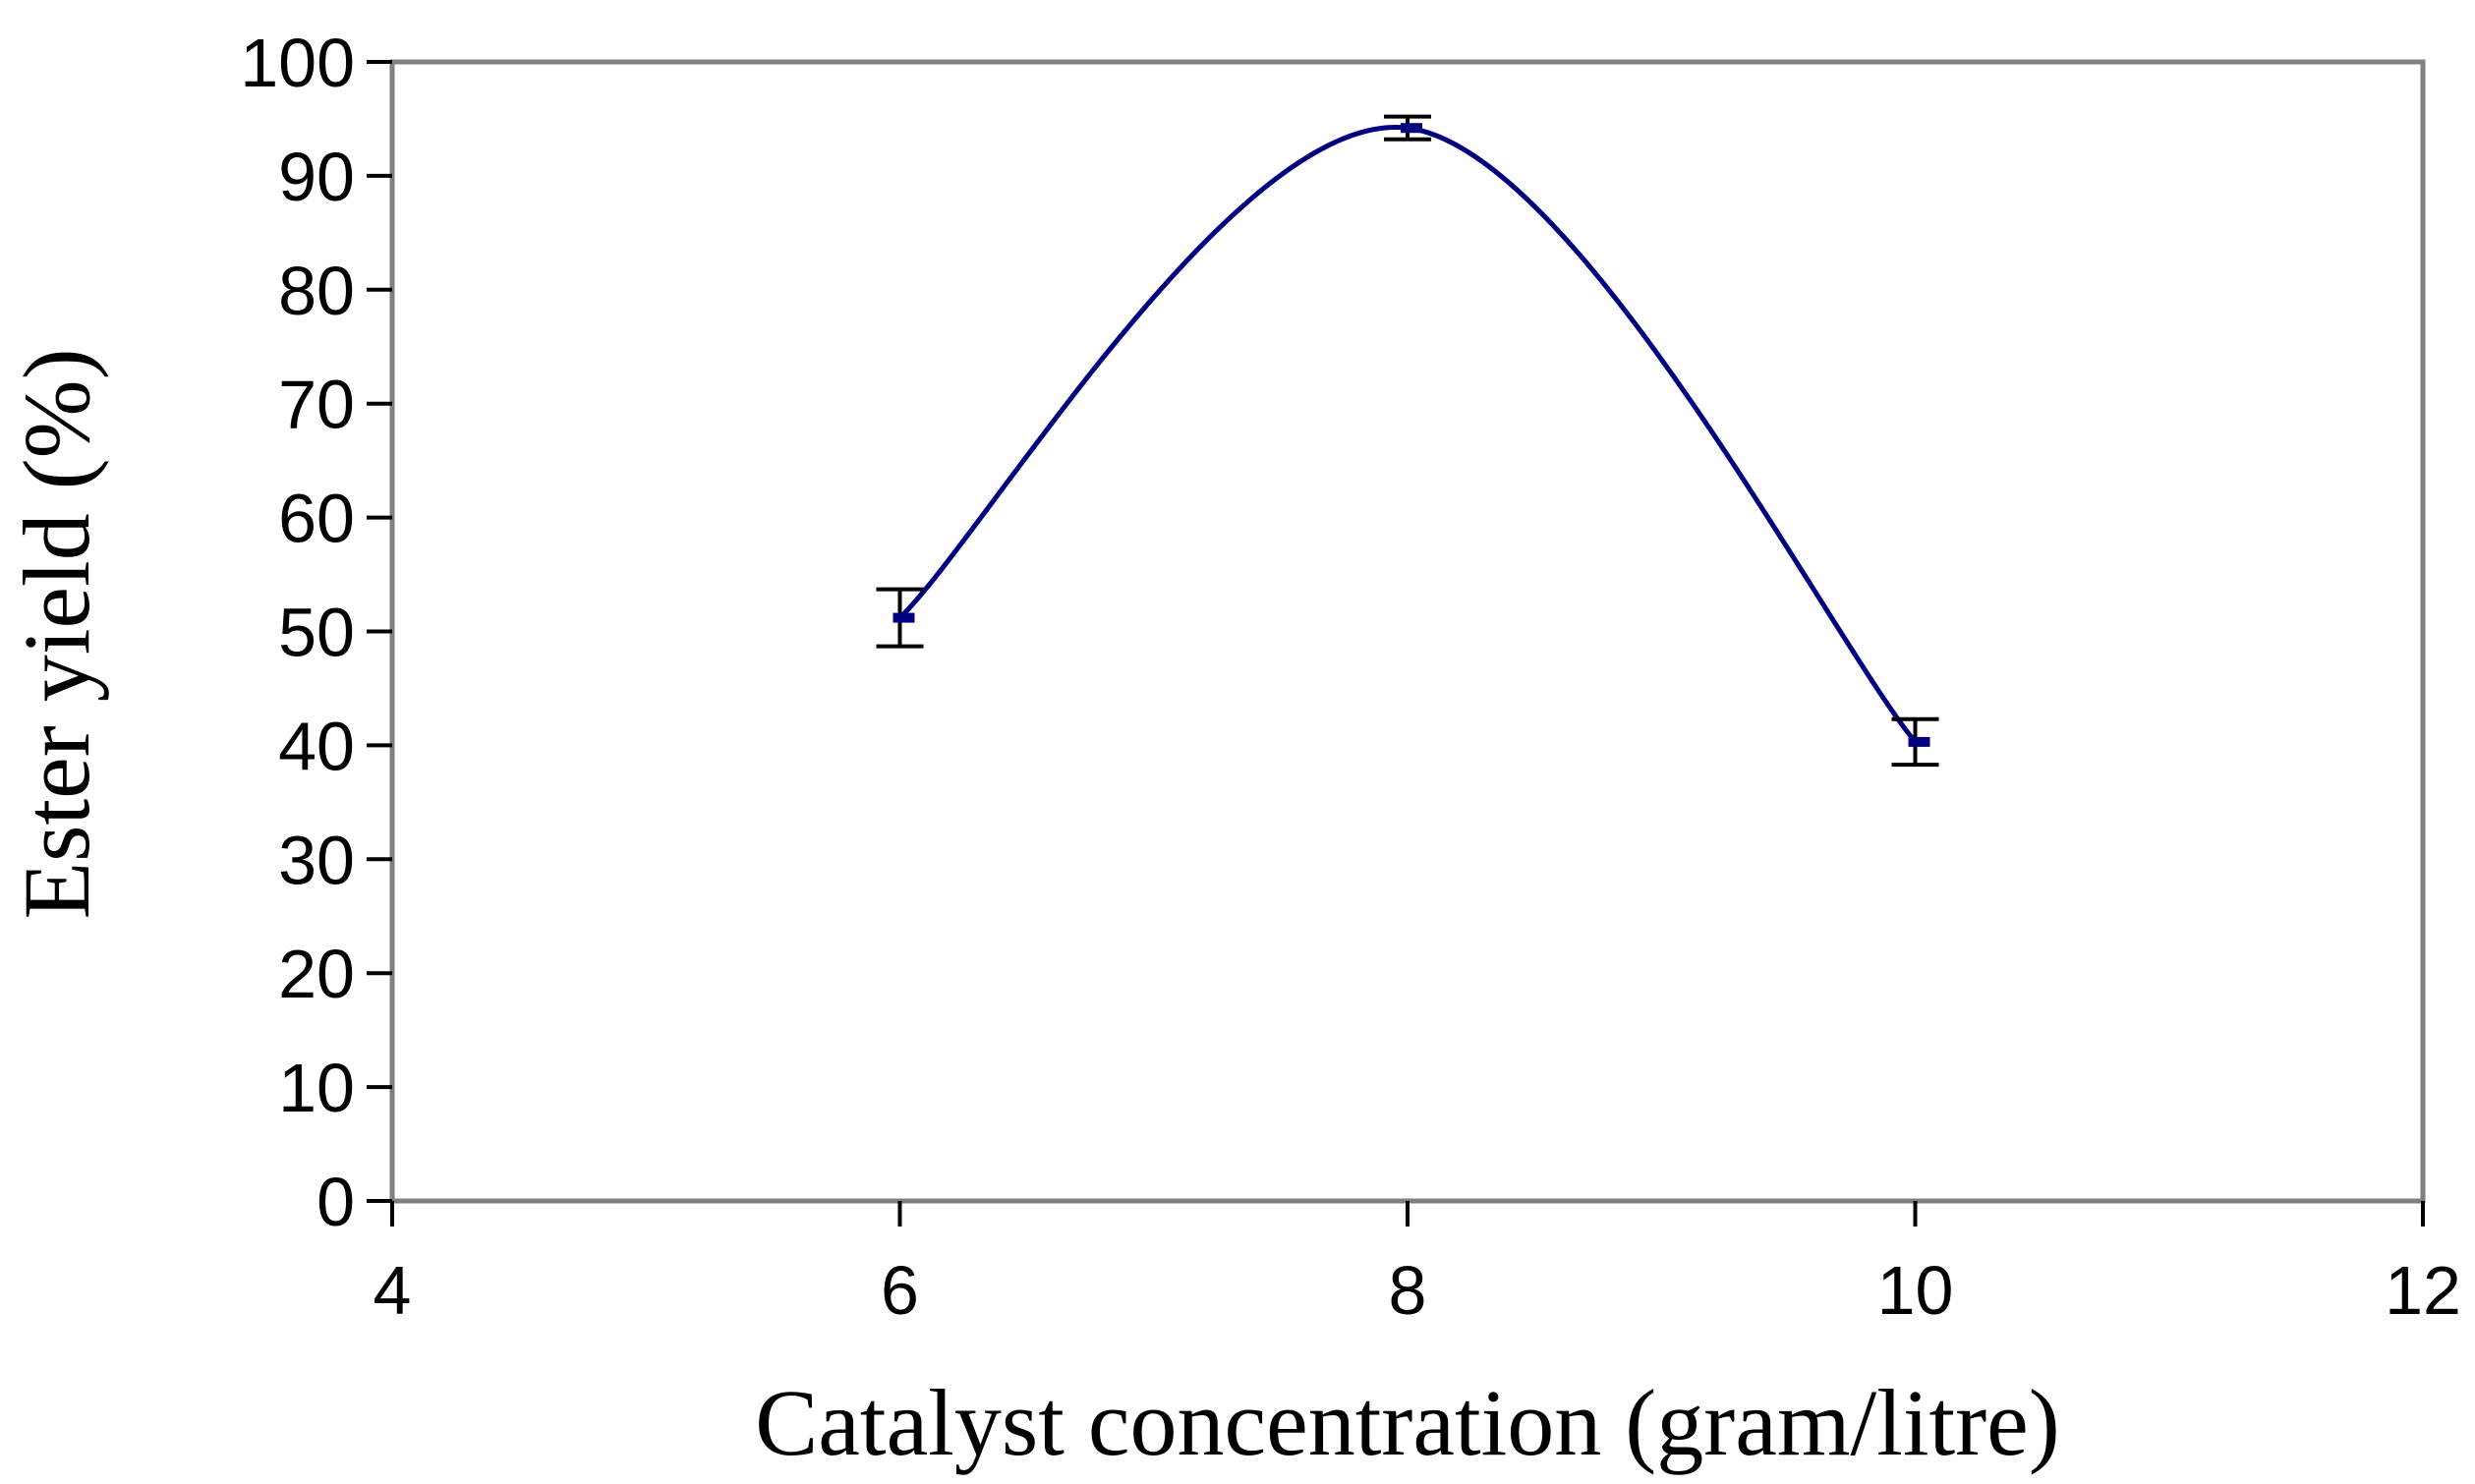 The height and width of the screenshot is (1484, 2475). I want to click on y-tick-label: 90, so click(316, 177).